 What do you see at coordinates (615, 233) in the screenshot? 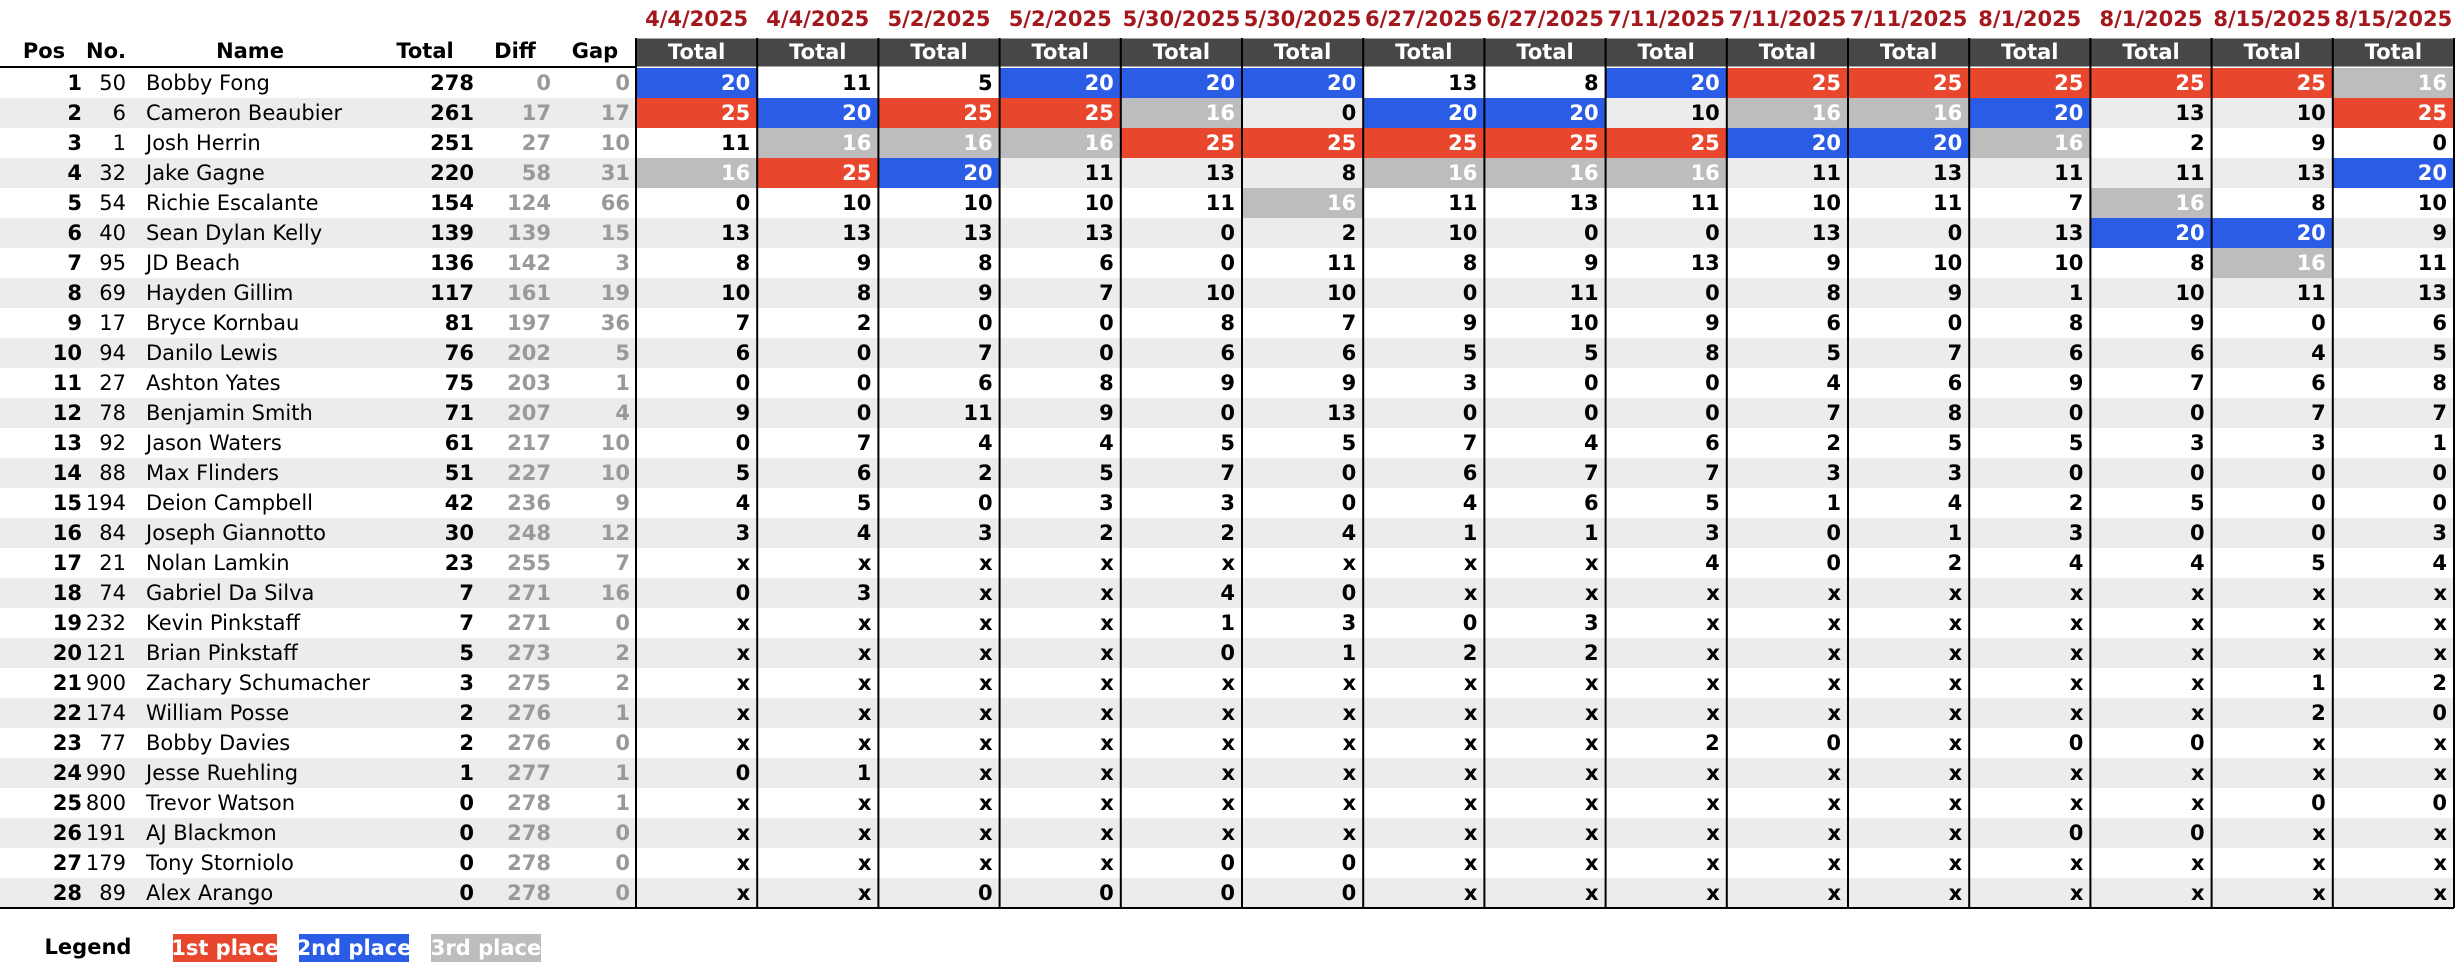
I see `cell-gap: 15` at bounding box center [615, 233].